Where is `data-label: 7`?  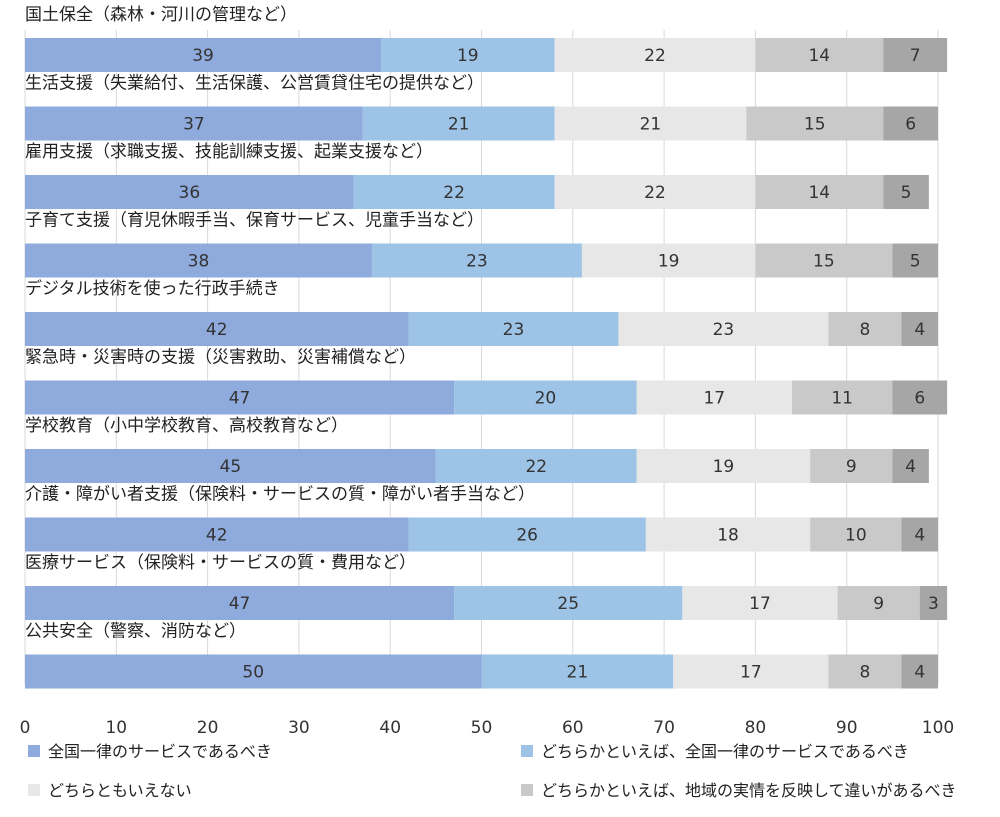
data-label: 7 is located at coordinates (915, 56).